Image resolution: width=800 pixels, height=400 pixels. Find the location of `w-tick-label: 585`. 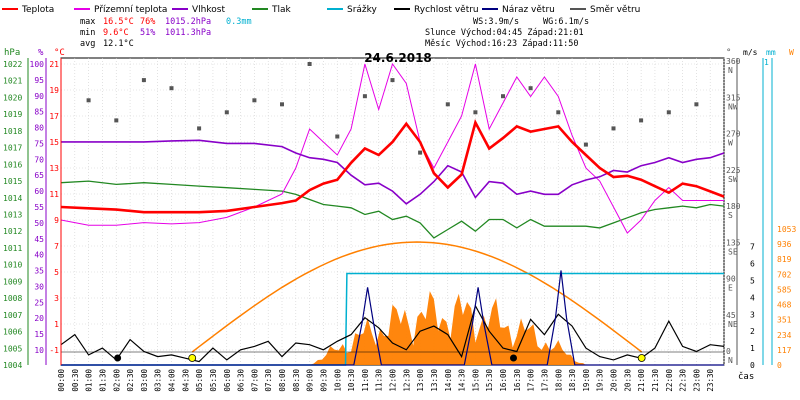

w-tick-label: 585 is located at coordinates (784, 289).